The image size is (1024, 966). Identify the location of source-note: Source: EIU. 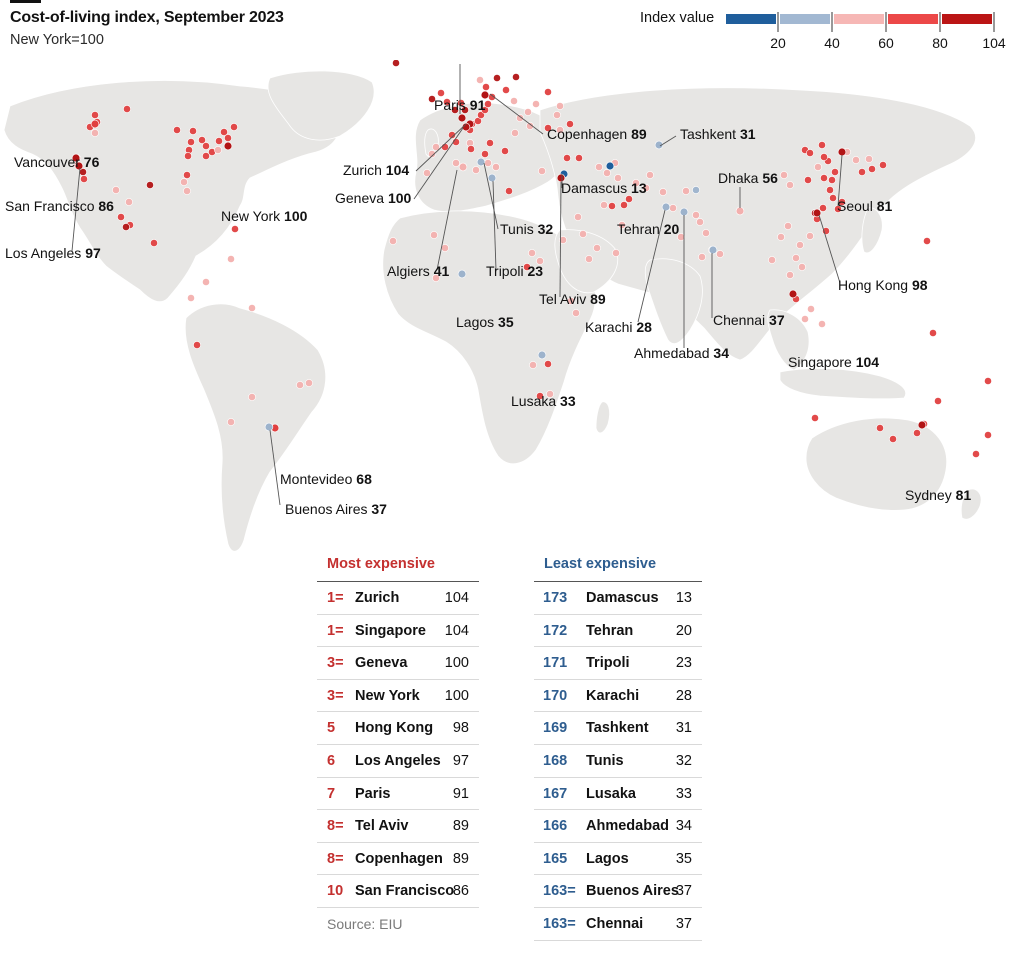
(365, 924).